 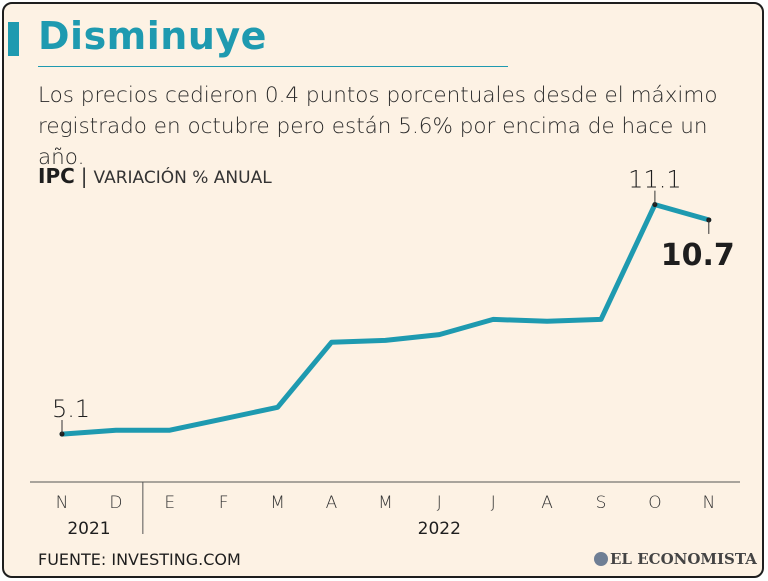 I want to click on metric-name: IPC, so click(x=56, y=176).